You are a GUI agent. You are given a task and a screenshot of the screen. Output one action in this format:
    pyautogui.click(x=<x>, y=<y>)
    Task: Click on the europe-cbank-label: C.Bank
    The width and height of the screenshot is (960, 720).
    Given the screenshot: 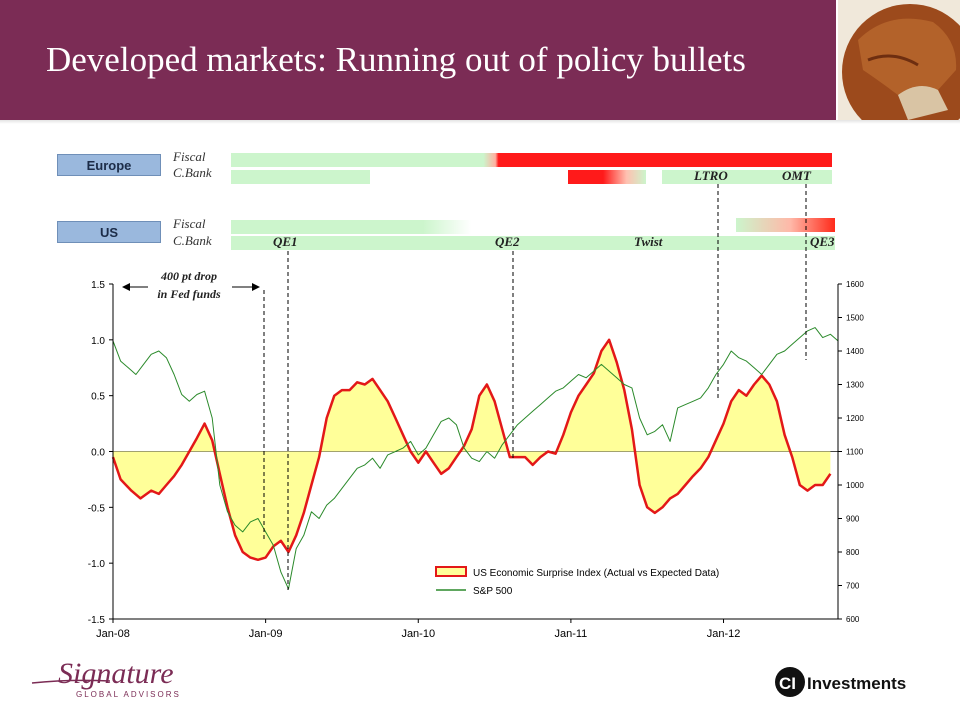 What is the action you would take?
    pyautogui.click(x=192, y=172)
    